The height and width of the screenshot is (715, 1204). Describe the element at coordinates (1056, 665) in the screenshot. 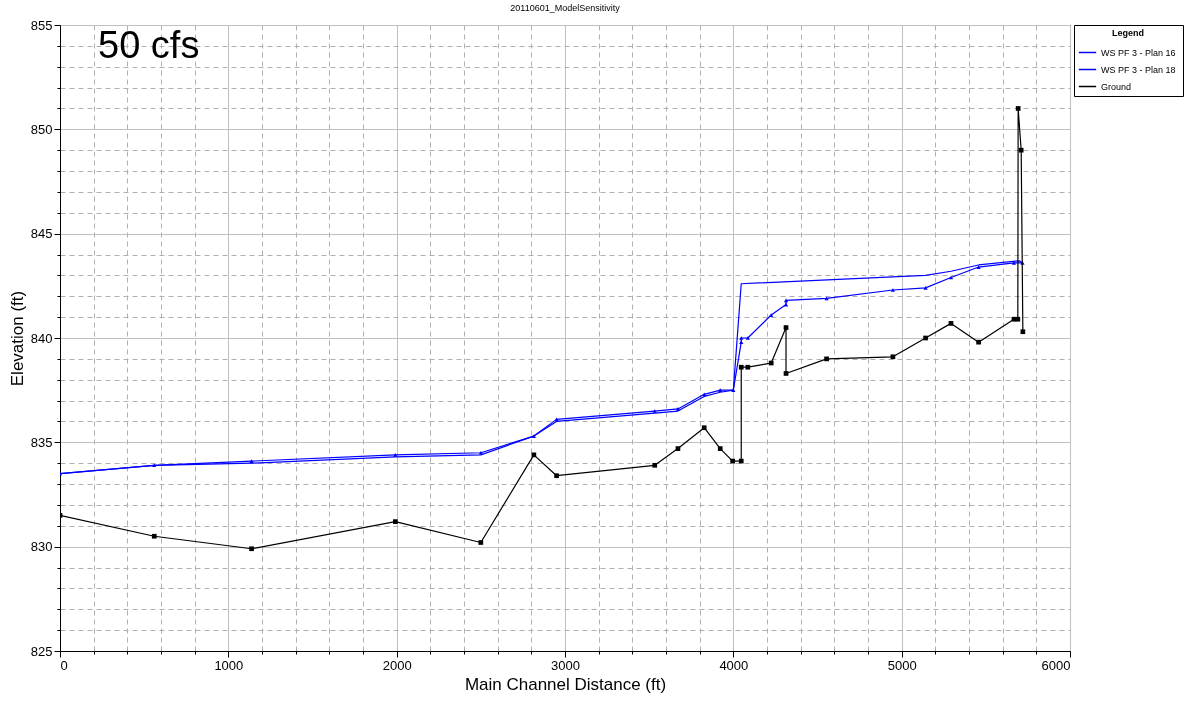

I see `x-tick-label: 6000` at that location.